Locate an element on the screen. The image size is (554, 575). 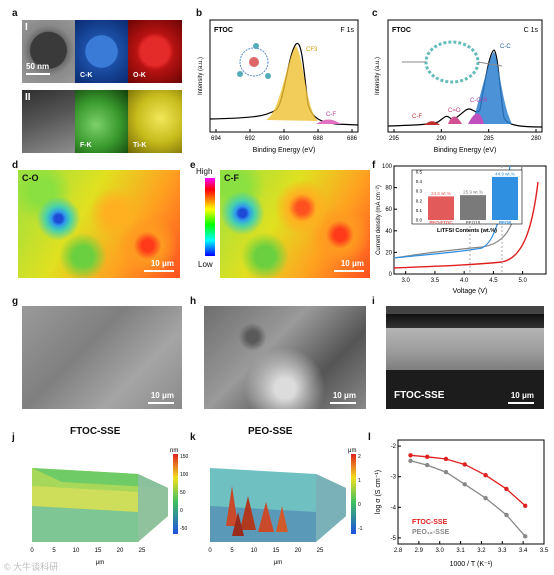
c-xtick-label: 285 is located at coordinates (489, 139).